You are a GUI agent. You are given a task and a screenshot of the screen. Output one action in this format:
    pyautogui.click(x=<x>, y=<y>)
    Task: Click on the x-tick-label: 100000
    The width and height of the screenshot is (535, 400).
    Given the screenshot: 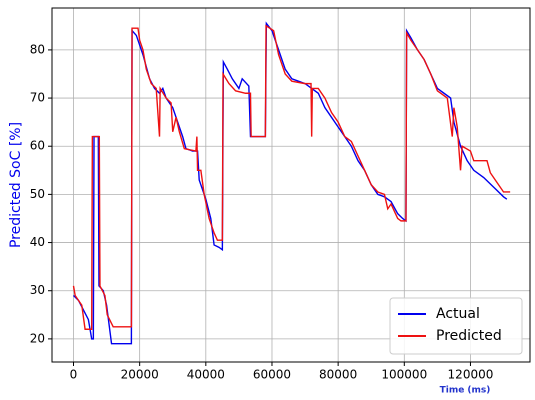 What is the action you would take?
    pyautogui.click(x=404, y=375)
    